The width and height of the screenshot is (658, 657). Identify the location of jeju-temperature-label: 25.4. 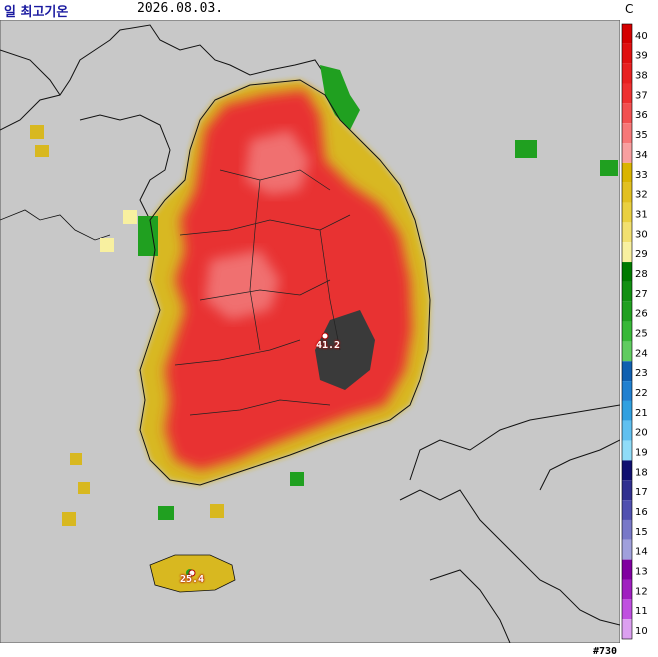
(192, 579).